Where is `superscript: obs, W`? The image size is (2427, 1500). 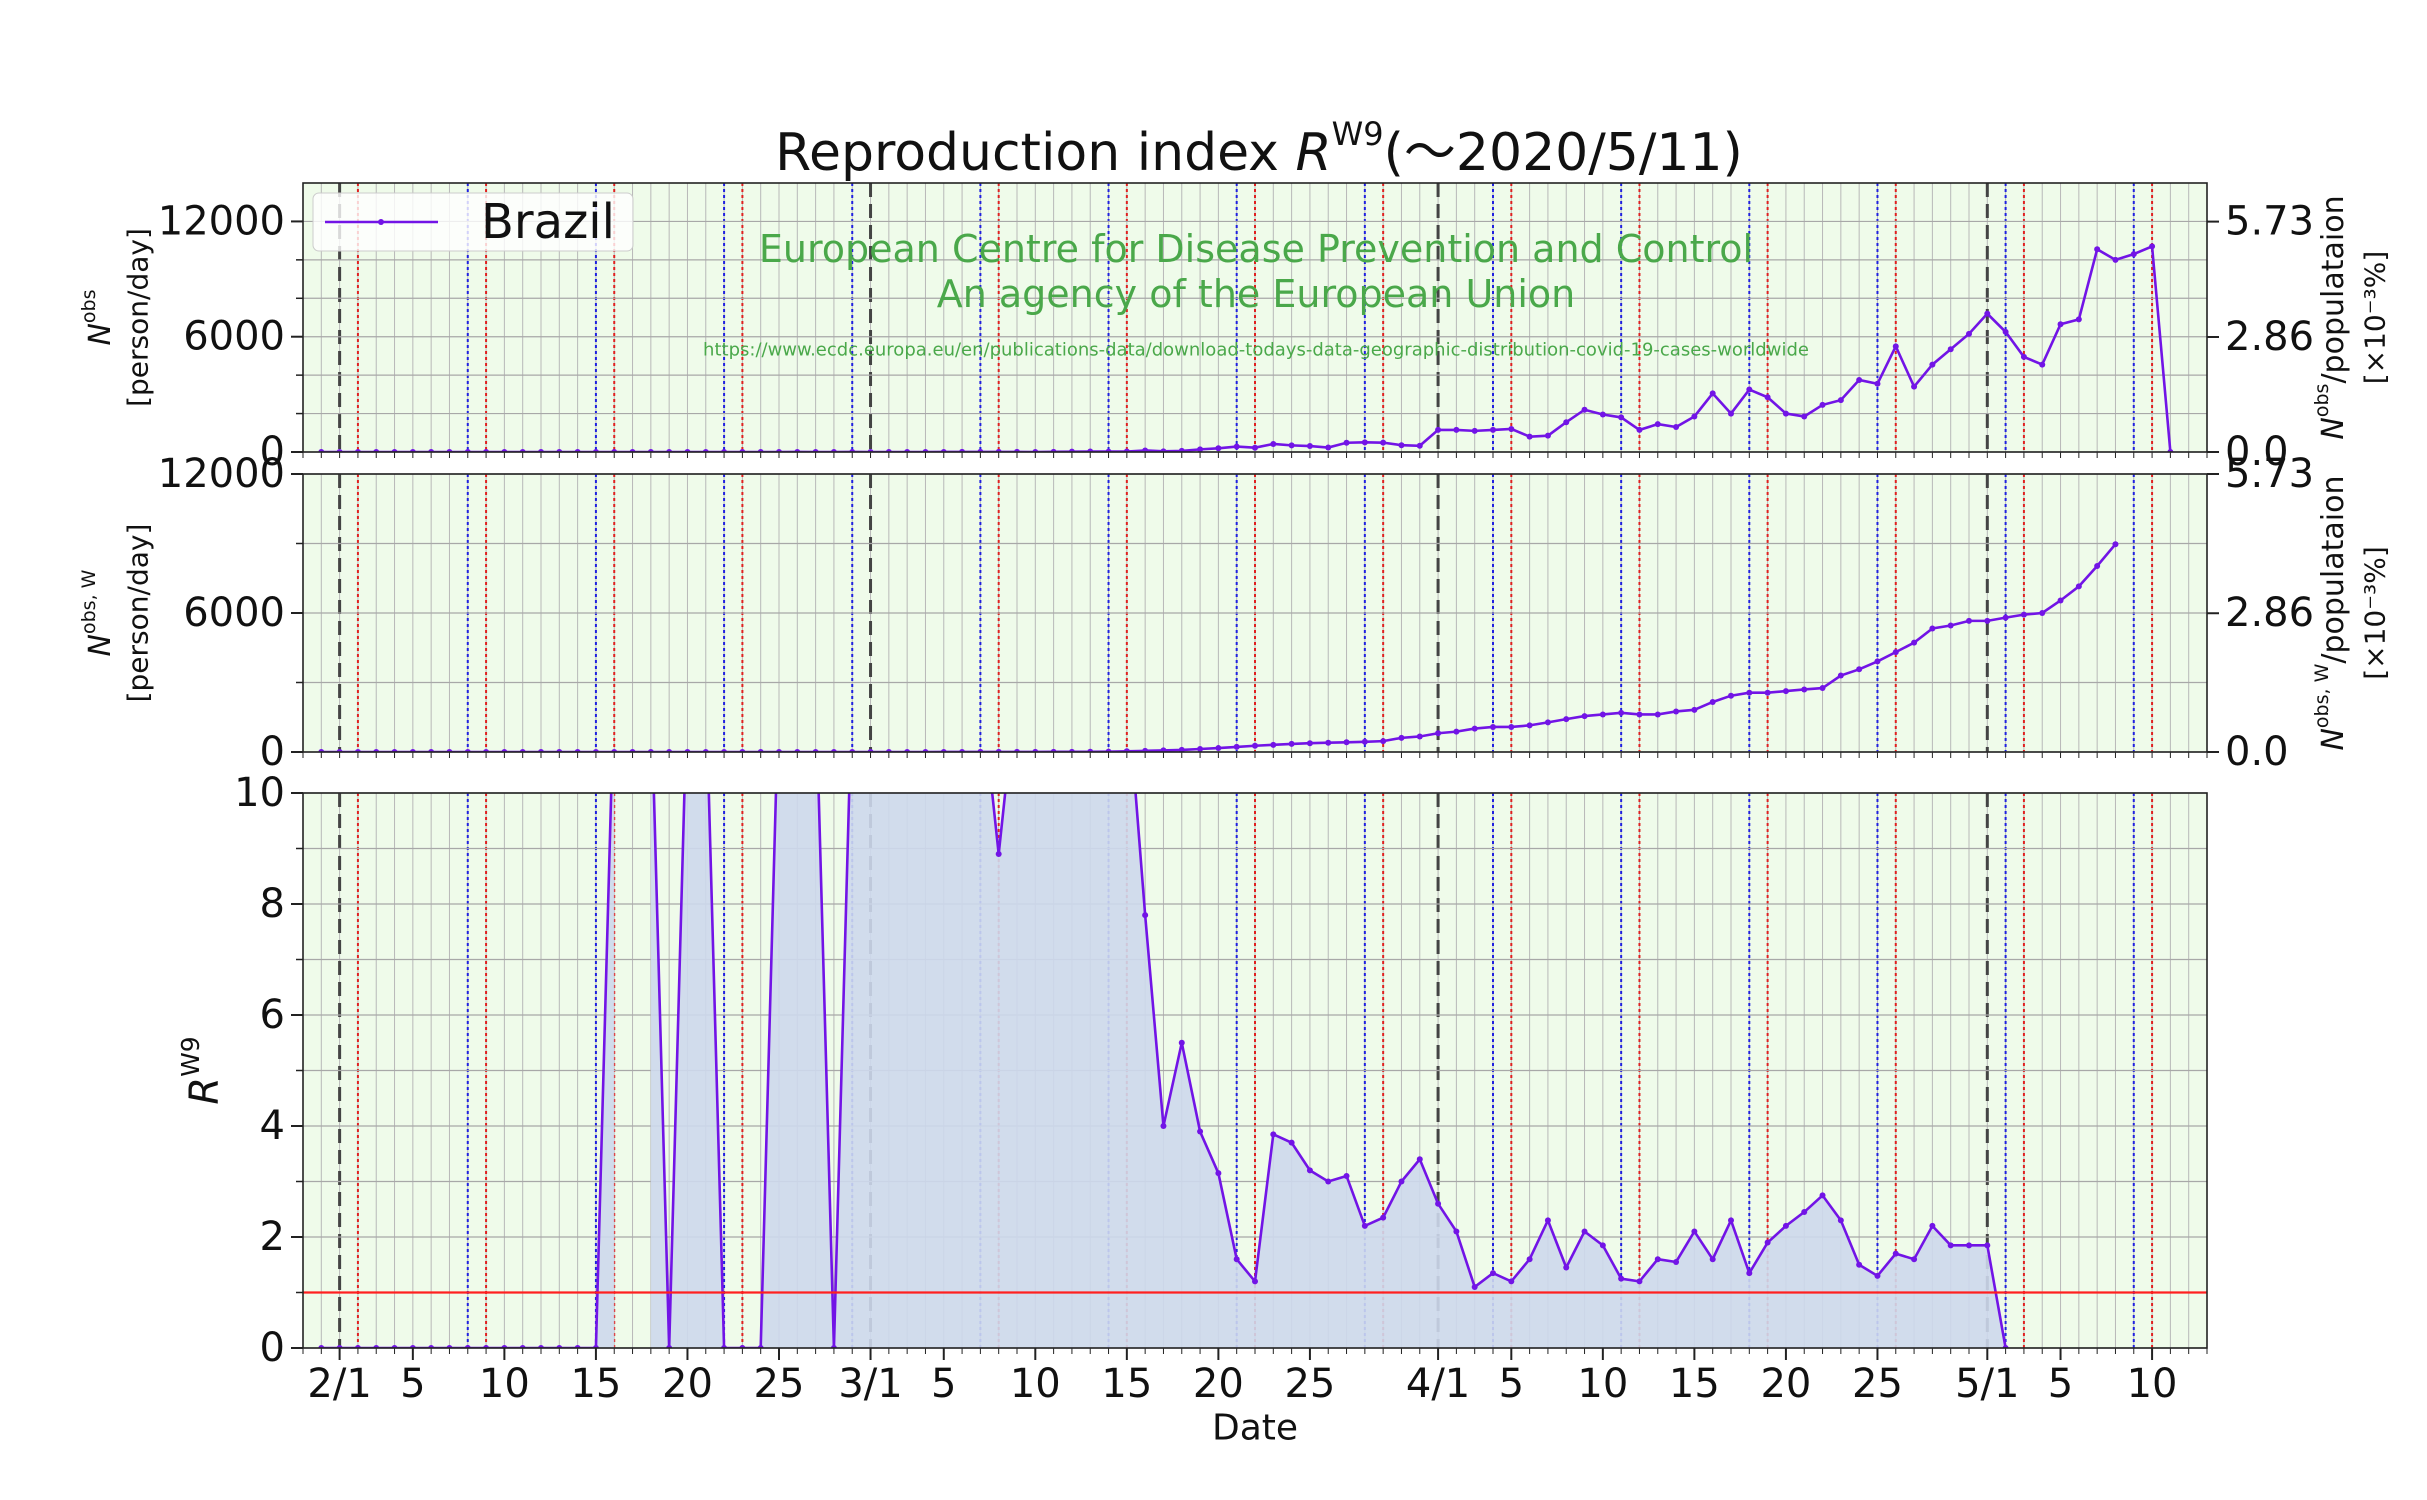 superscript: obs, W is located at coordinates (2322, 695).